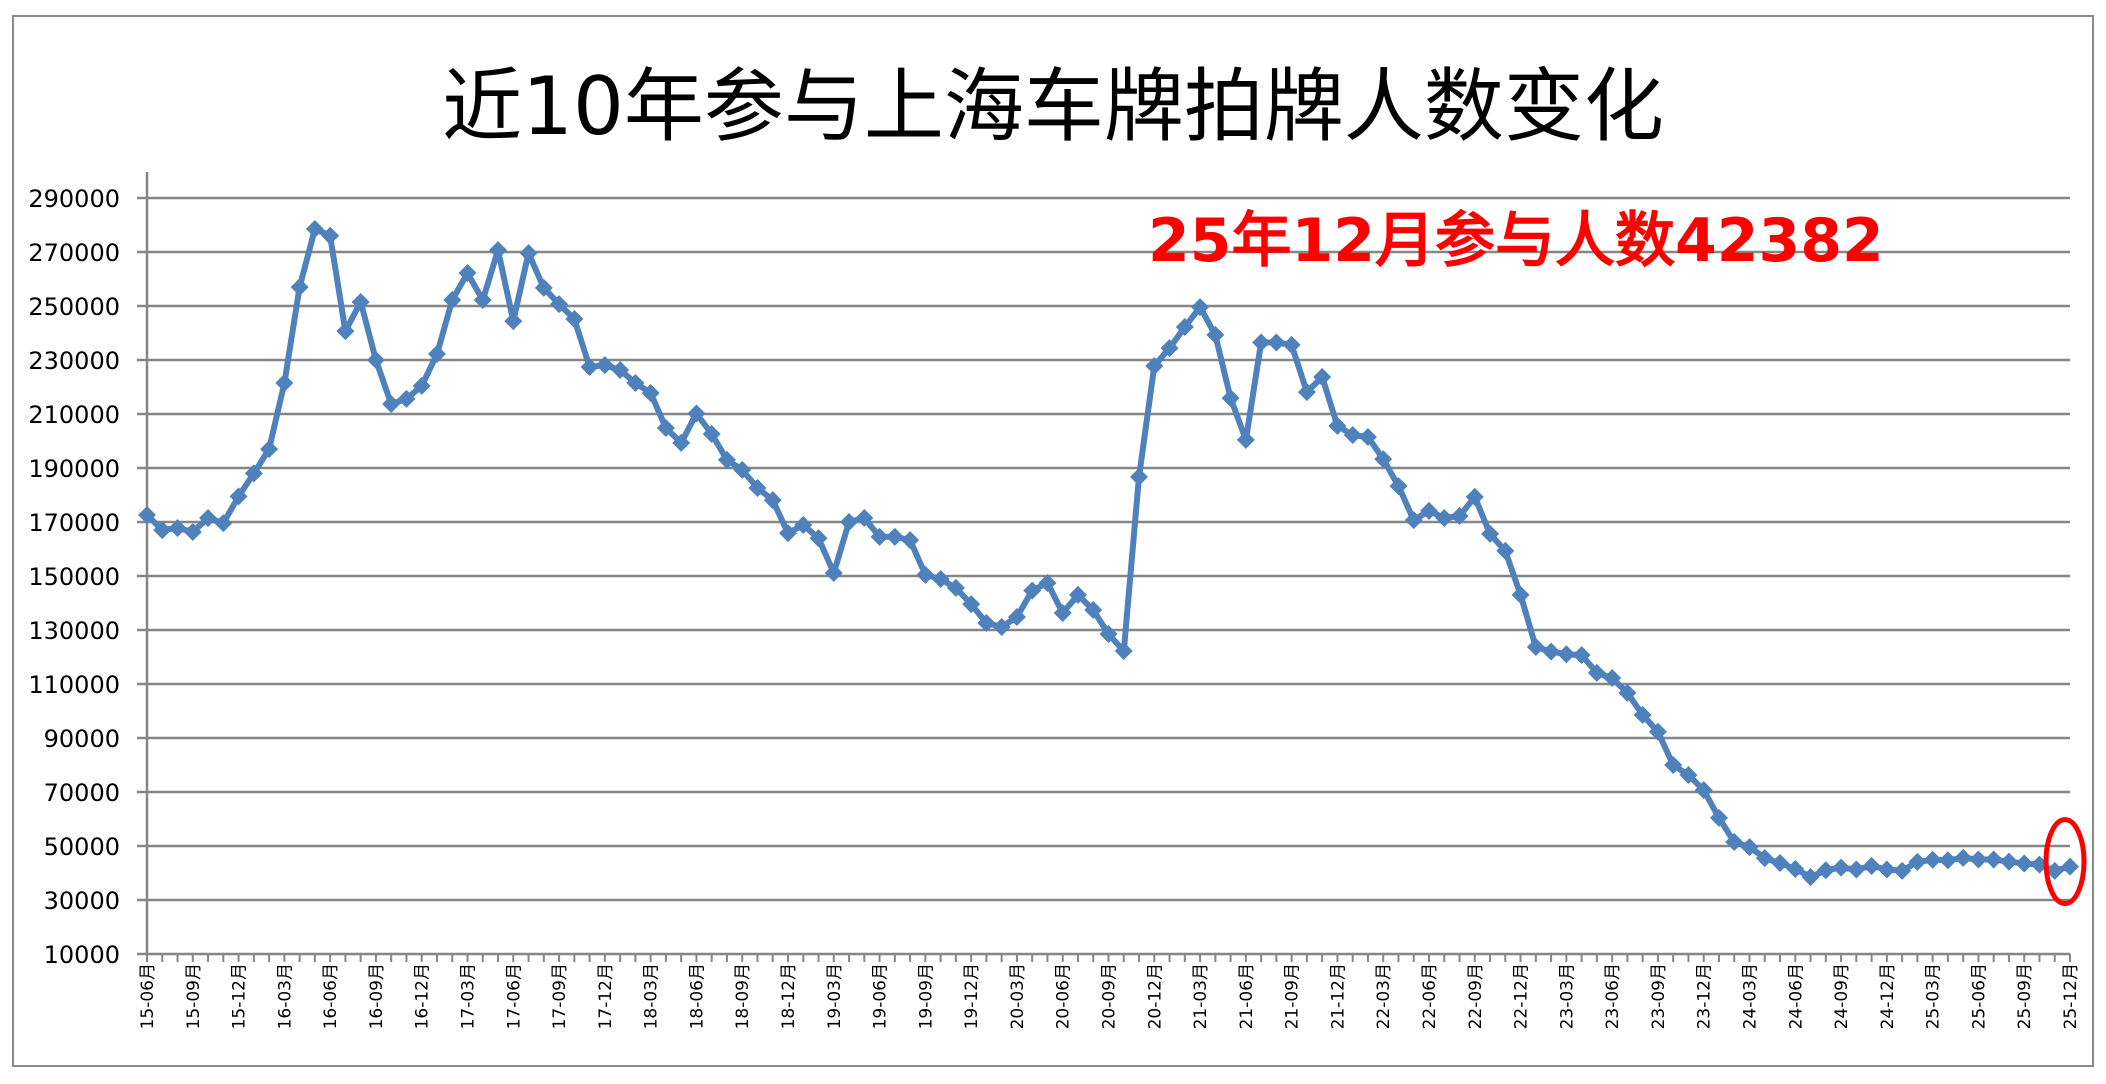 This screenshot has height=1084, width=2106. What do you see at coordinates (1338, 996) in the screenshot?
I see `x-tick-label: 21-12月` at bounding box center [1338, 996].